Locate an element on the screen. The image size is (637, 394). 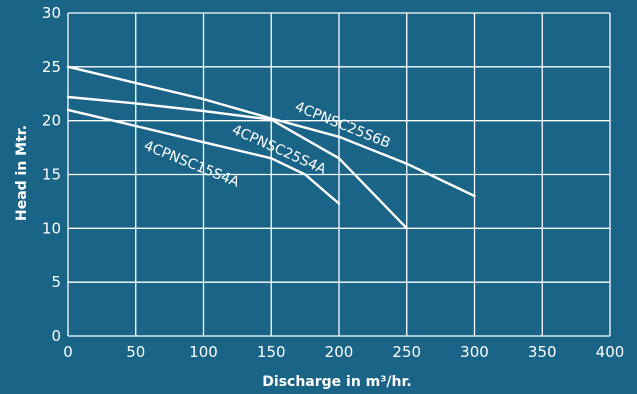
y-tick-label: 15 is located at coordinates (51, 175).